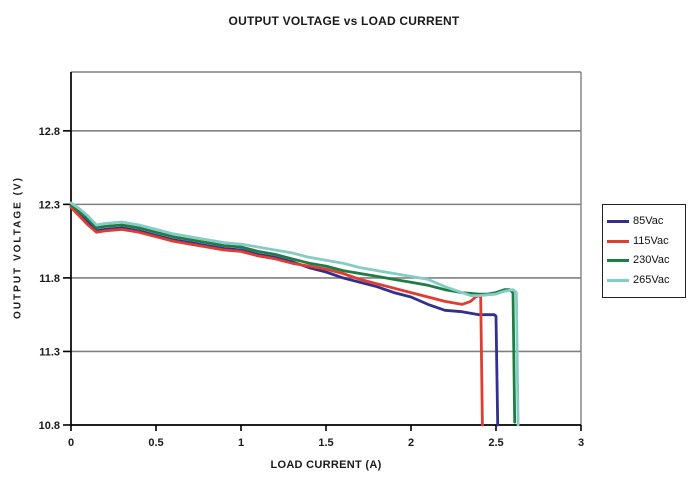 This screenshot has height=498, width=688. Describe the element at coordinates (618, 241) in the screenshot. I see `legend-swatch-115vac` at that location.